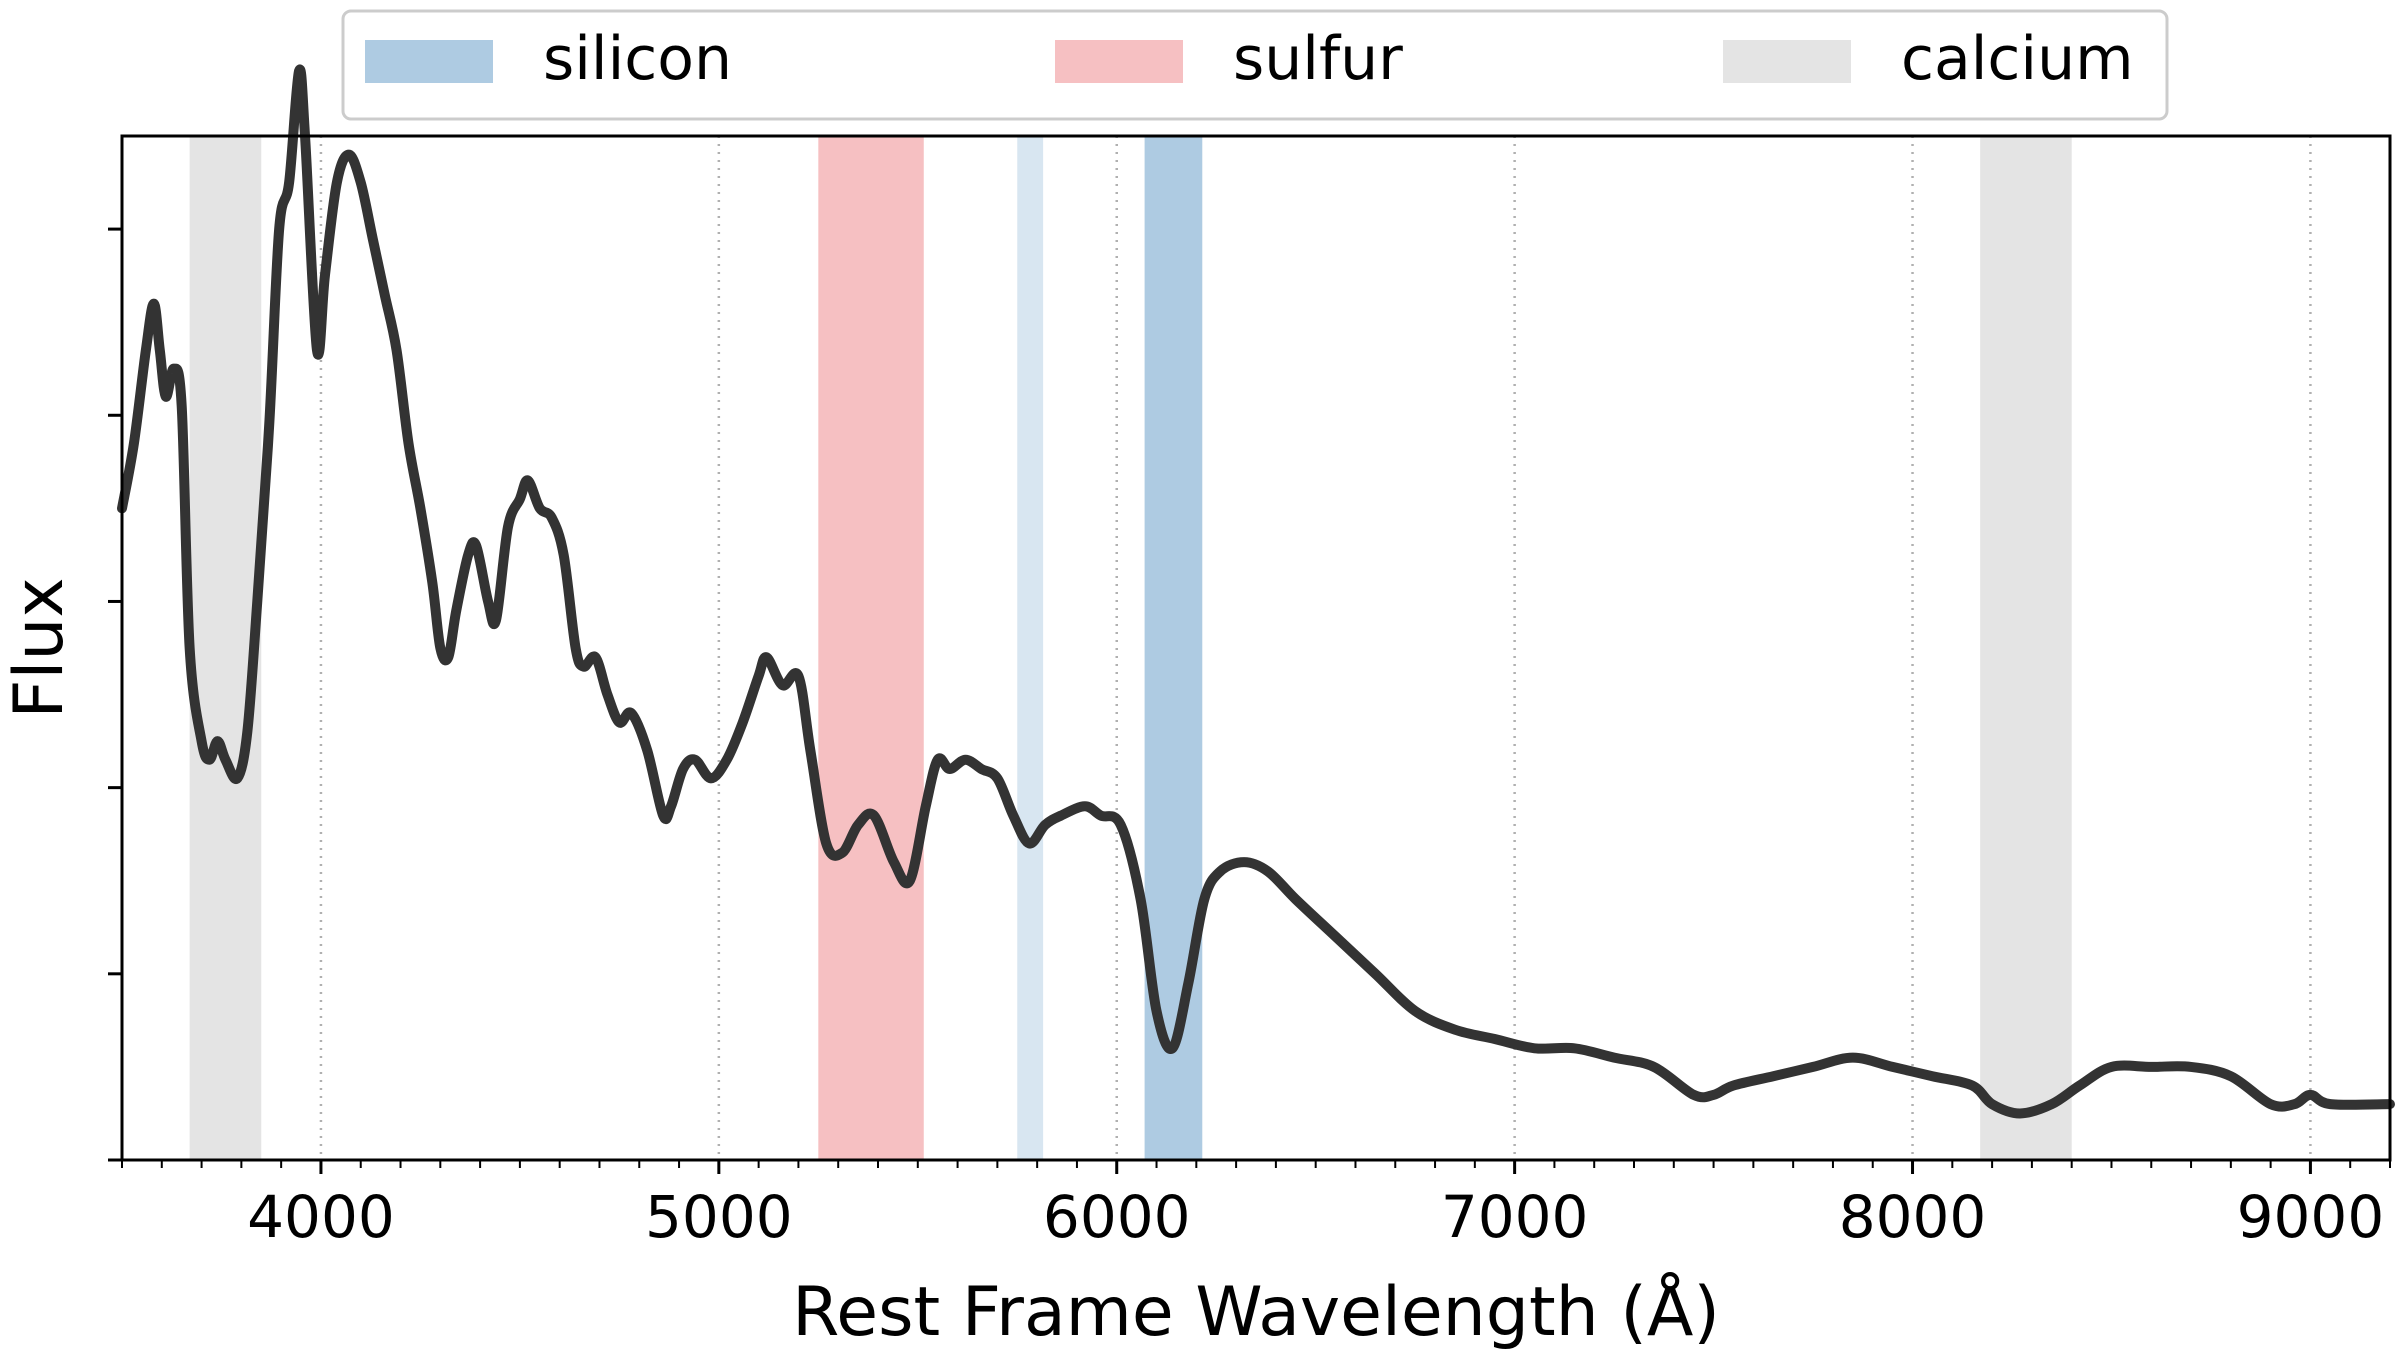 This screenshot has width=2400, height=1354. What do you see at coordinates (637, 59) in the screenshot?
I see `legend-label-silicon: silicon` at bounding box center [637, 59].